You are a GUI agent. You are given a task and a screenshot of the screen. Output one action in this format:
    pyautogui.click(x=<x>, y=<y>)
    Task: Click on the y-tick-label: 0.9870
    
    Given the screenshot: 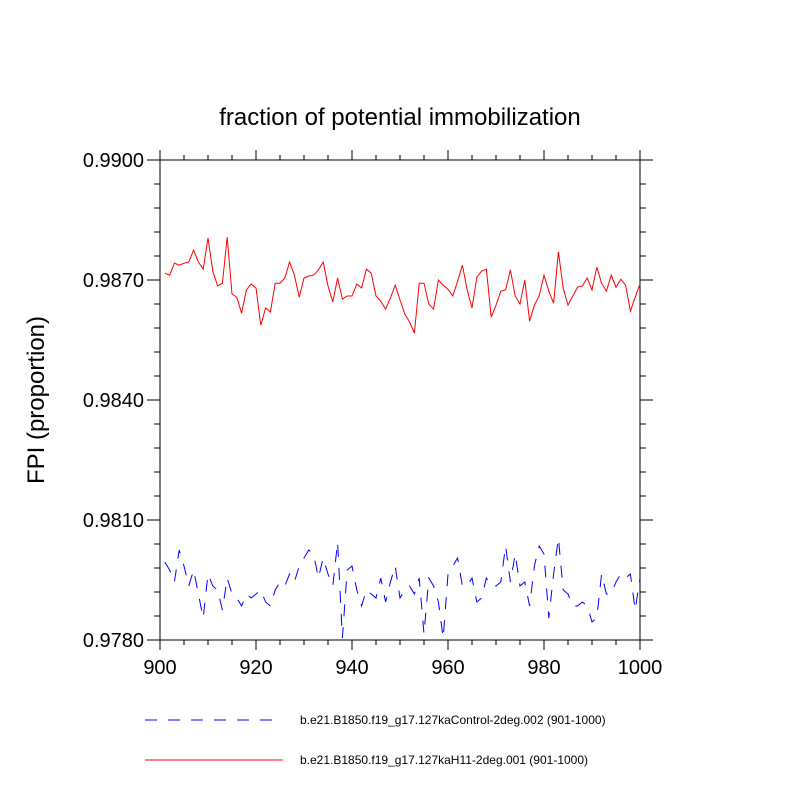 What is the action you would take?
    pyautogui.click(x=113, y=281)
    